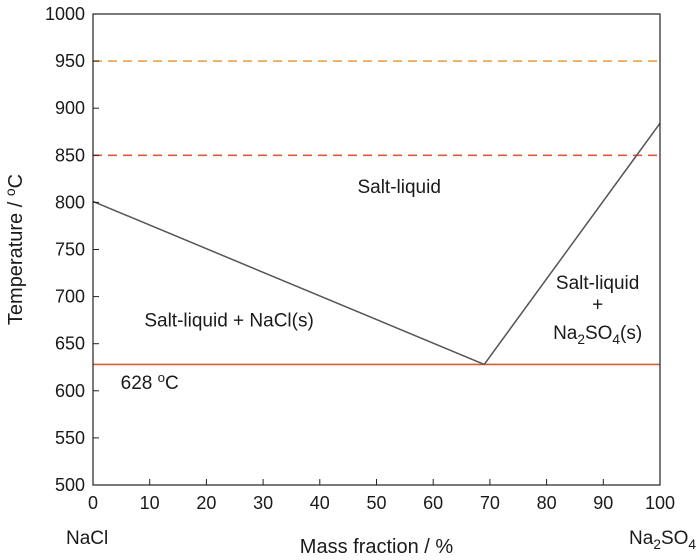  What do you see at coordinates (490, 503) in the screenshot?
I see `x-tick-label: 70` at bounding box center [490, 503].